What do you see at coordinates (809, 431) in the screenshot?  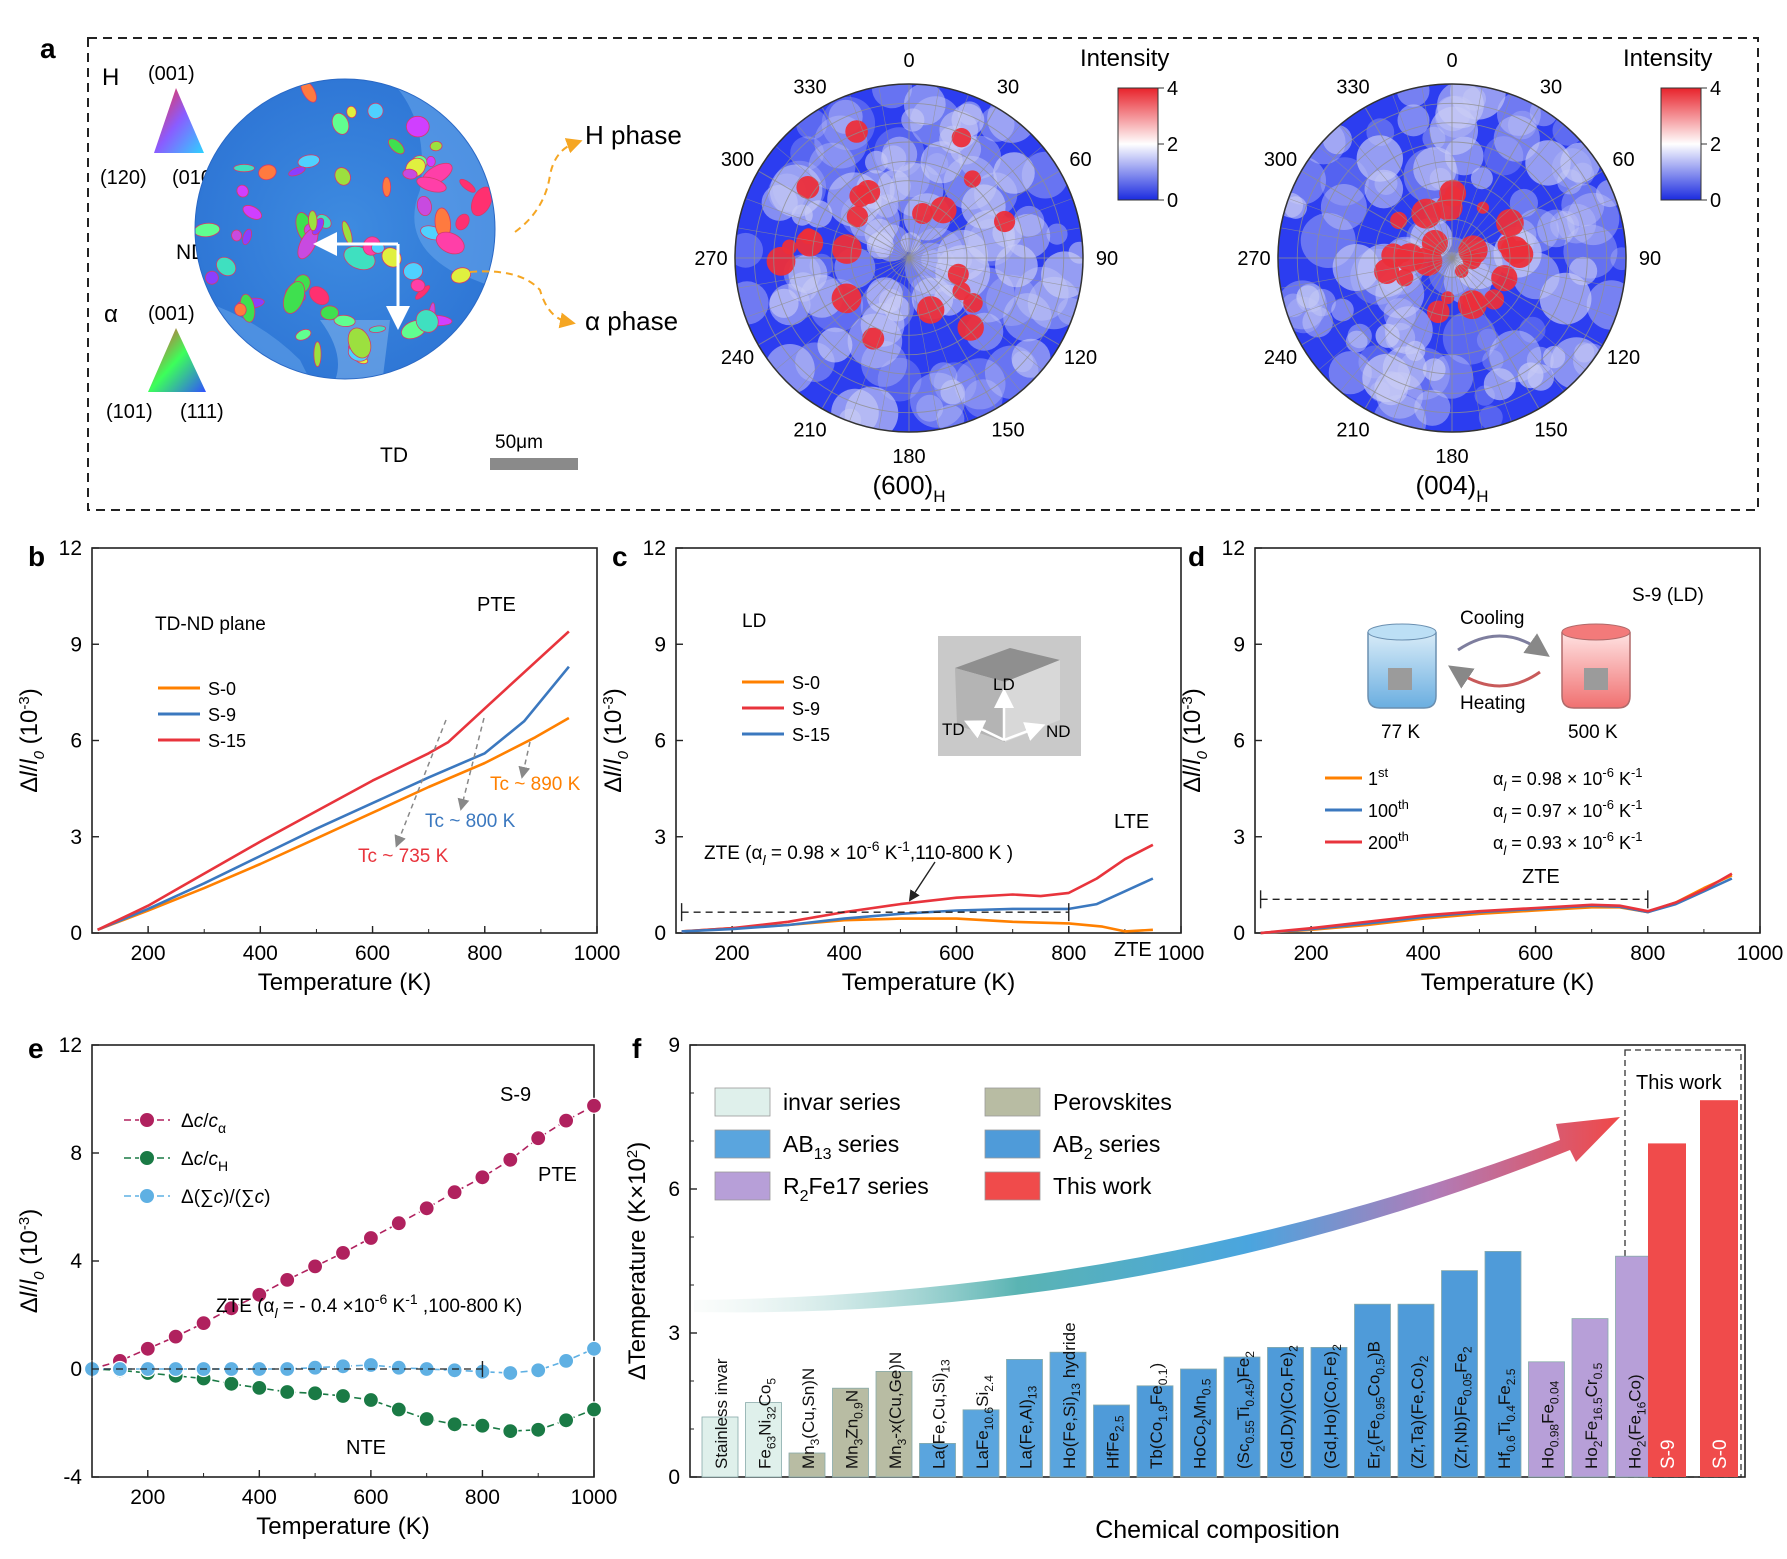 I see `pole-figure-angle-label: 210` at bounding box center [809, 431].